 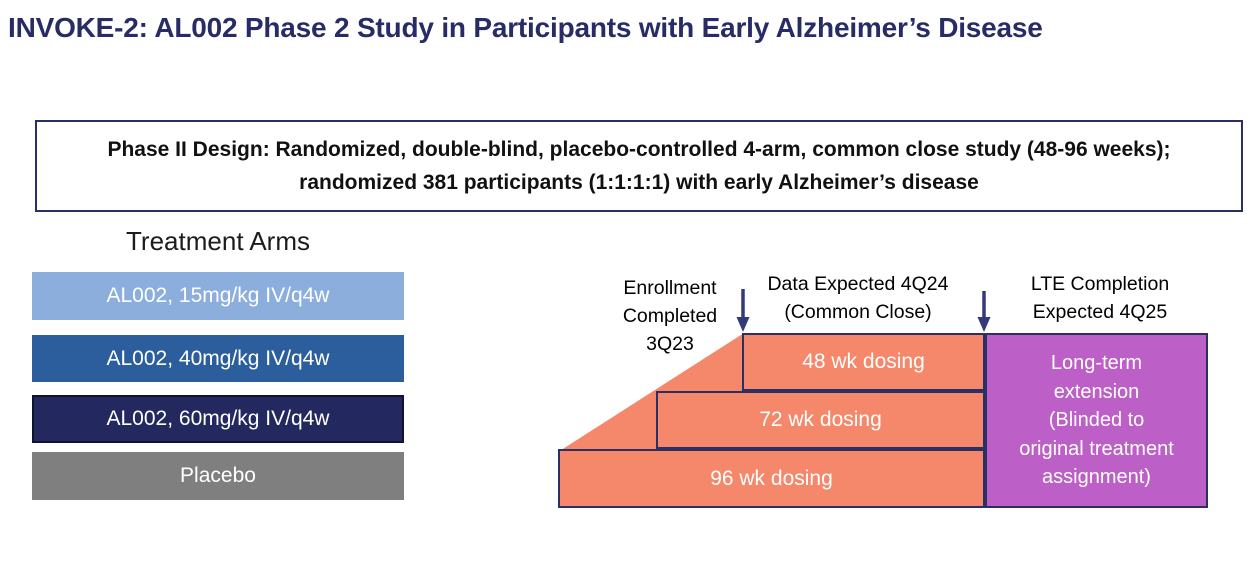 I want to click on dosing-bar-72wk-label: 72 wk dosing, so click(x=820, y=419).